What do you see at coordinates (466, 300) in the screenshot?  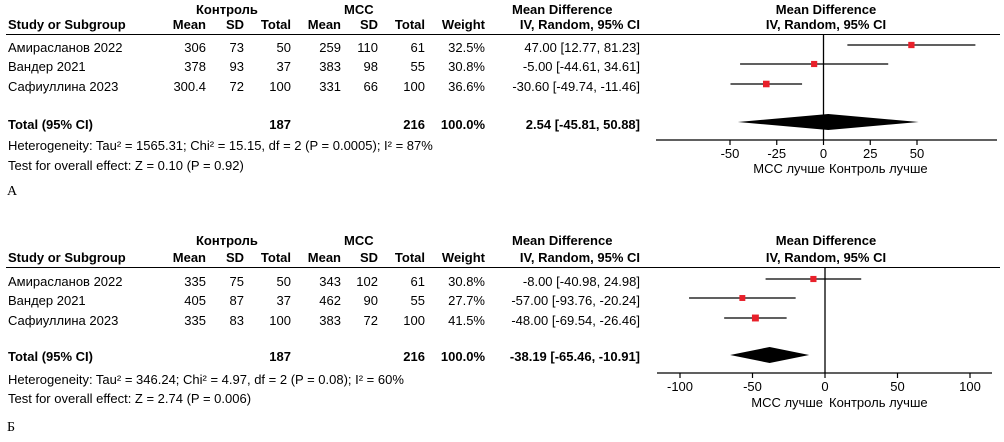 I see `cell-weight: 27.7%` at bounding box center [466, 300].